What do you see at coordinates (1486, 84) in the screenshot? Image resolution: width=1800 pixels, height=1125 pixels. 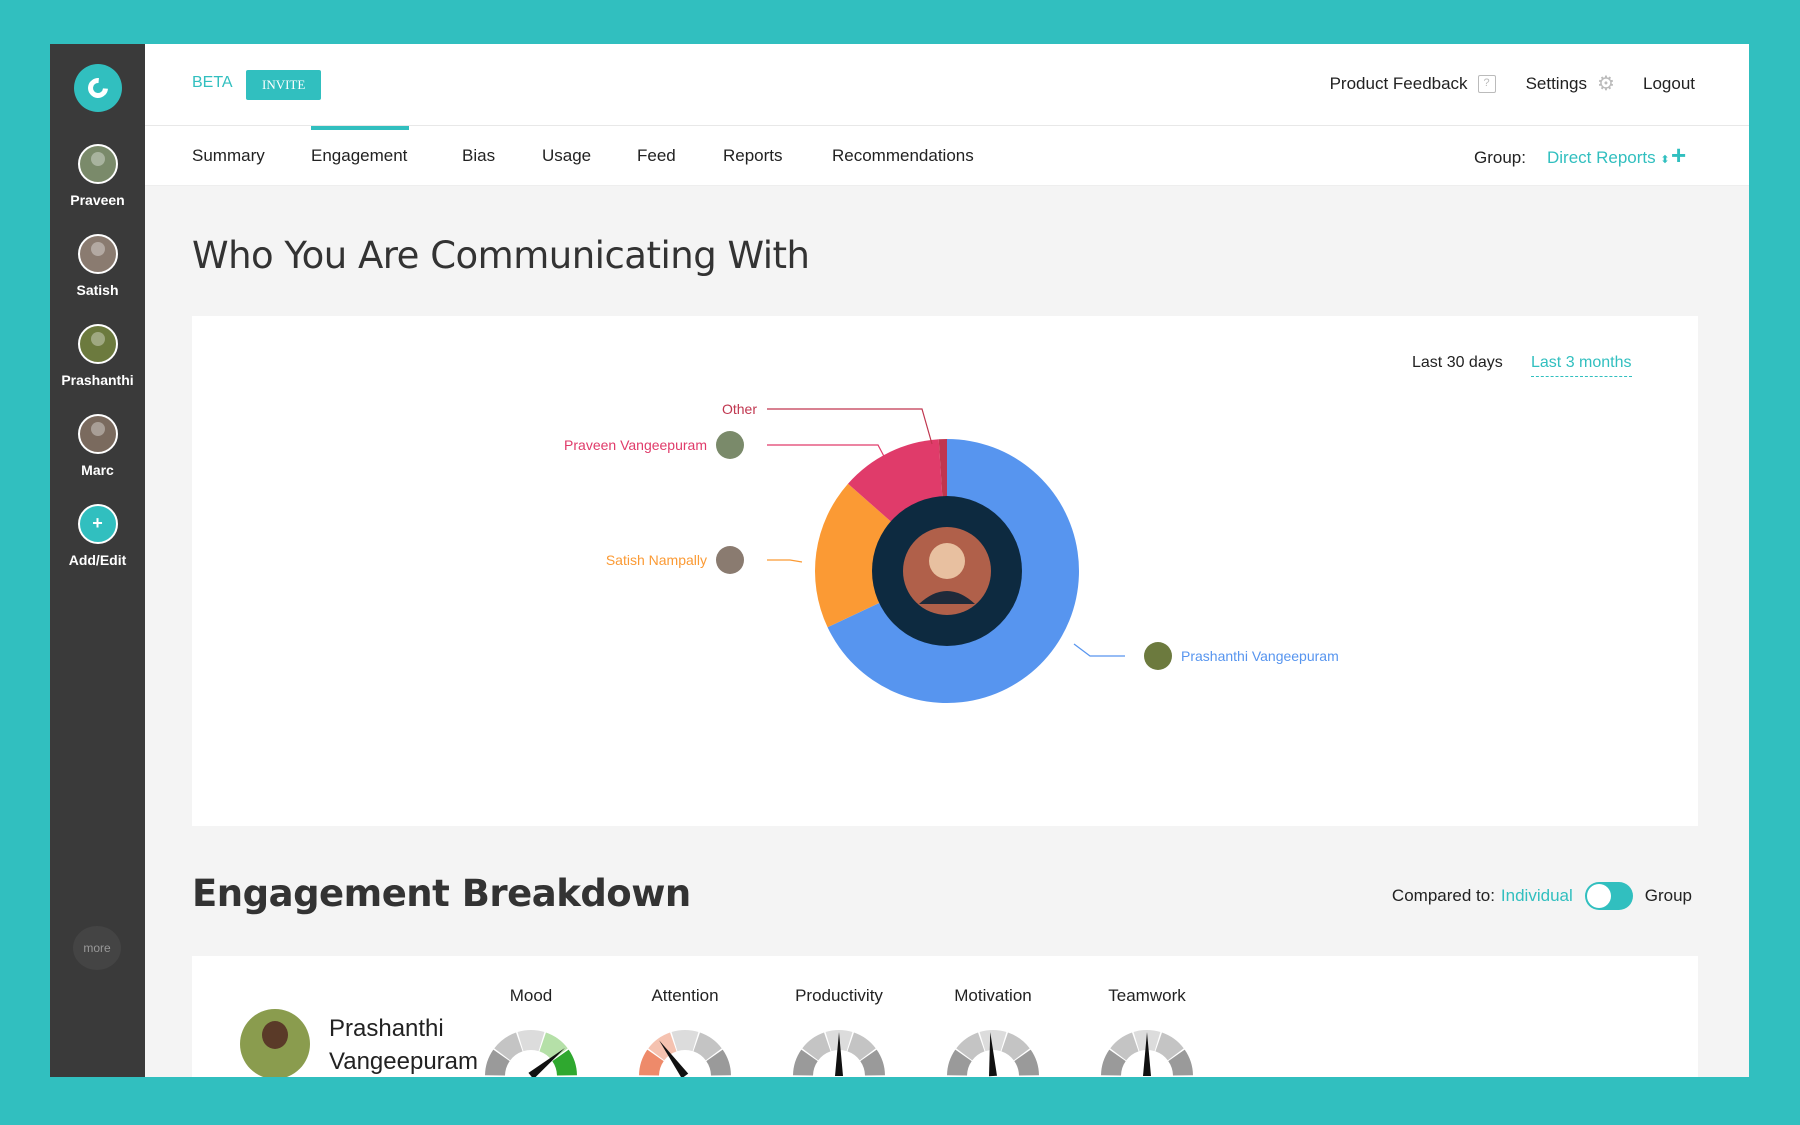 I see `feedback-icon: ?` at bounding box center [1486, 84].